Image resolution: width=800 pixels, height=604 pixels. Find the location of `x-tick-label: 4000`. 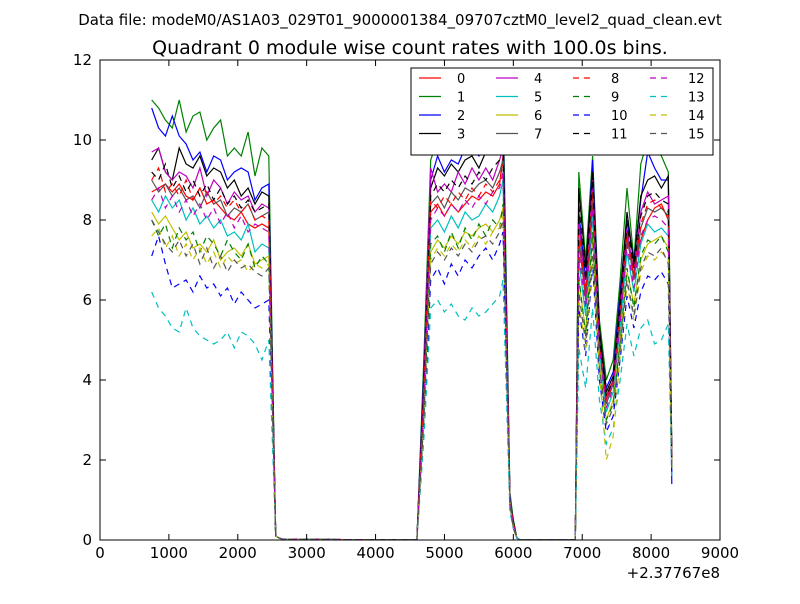

x-tick-label: 4000 is located at coordinates (375, 553).